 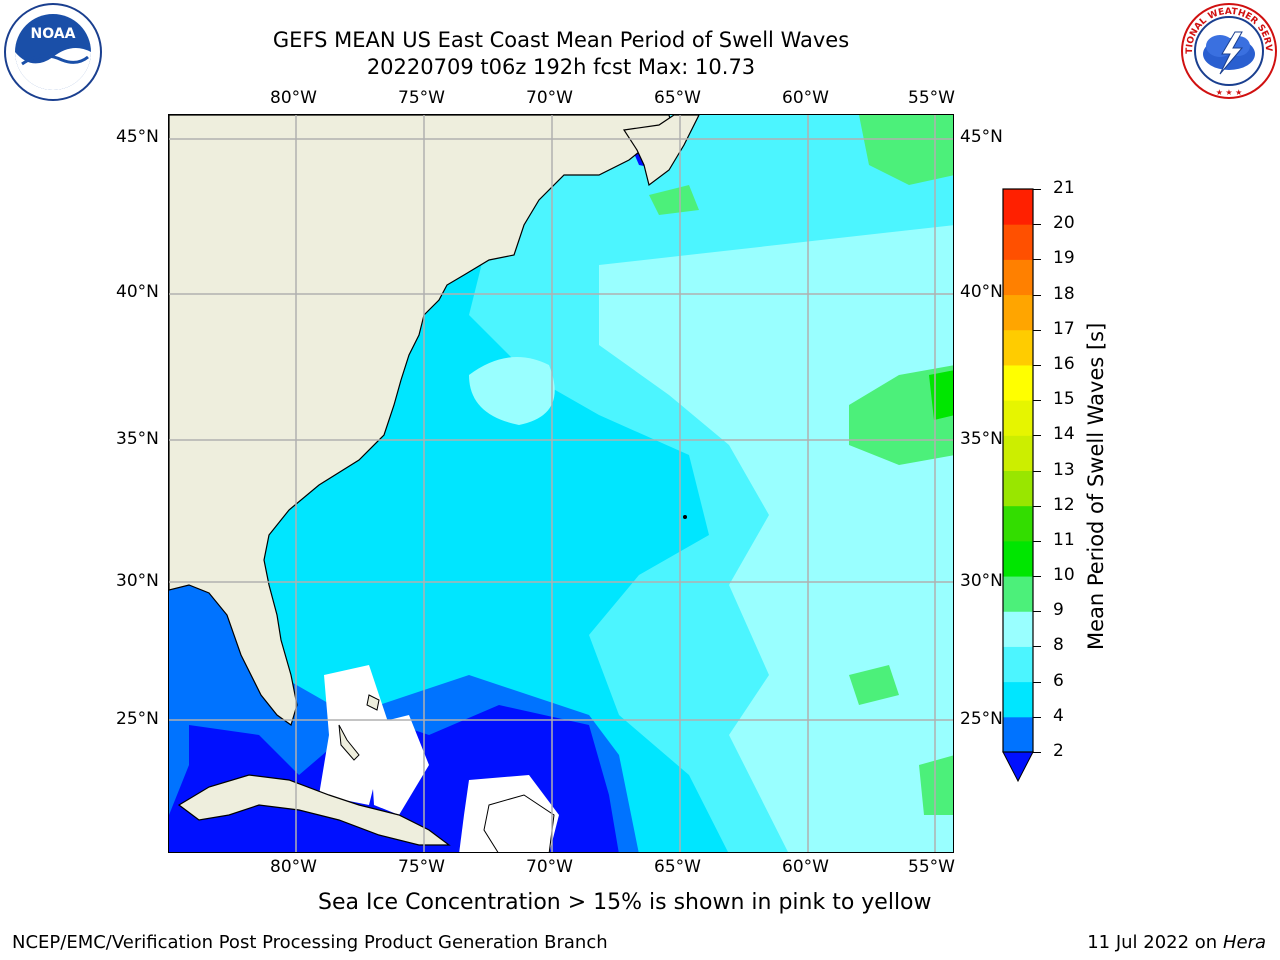 What do you see at coordinates (1058, 610) in the screenshot?
I see `colorbar-tick-label: 9` at bounding box center [1058, 610].